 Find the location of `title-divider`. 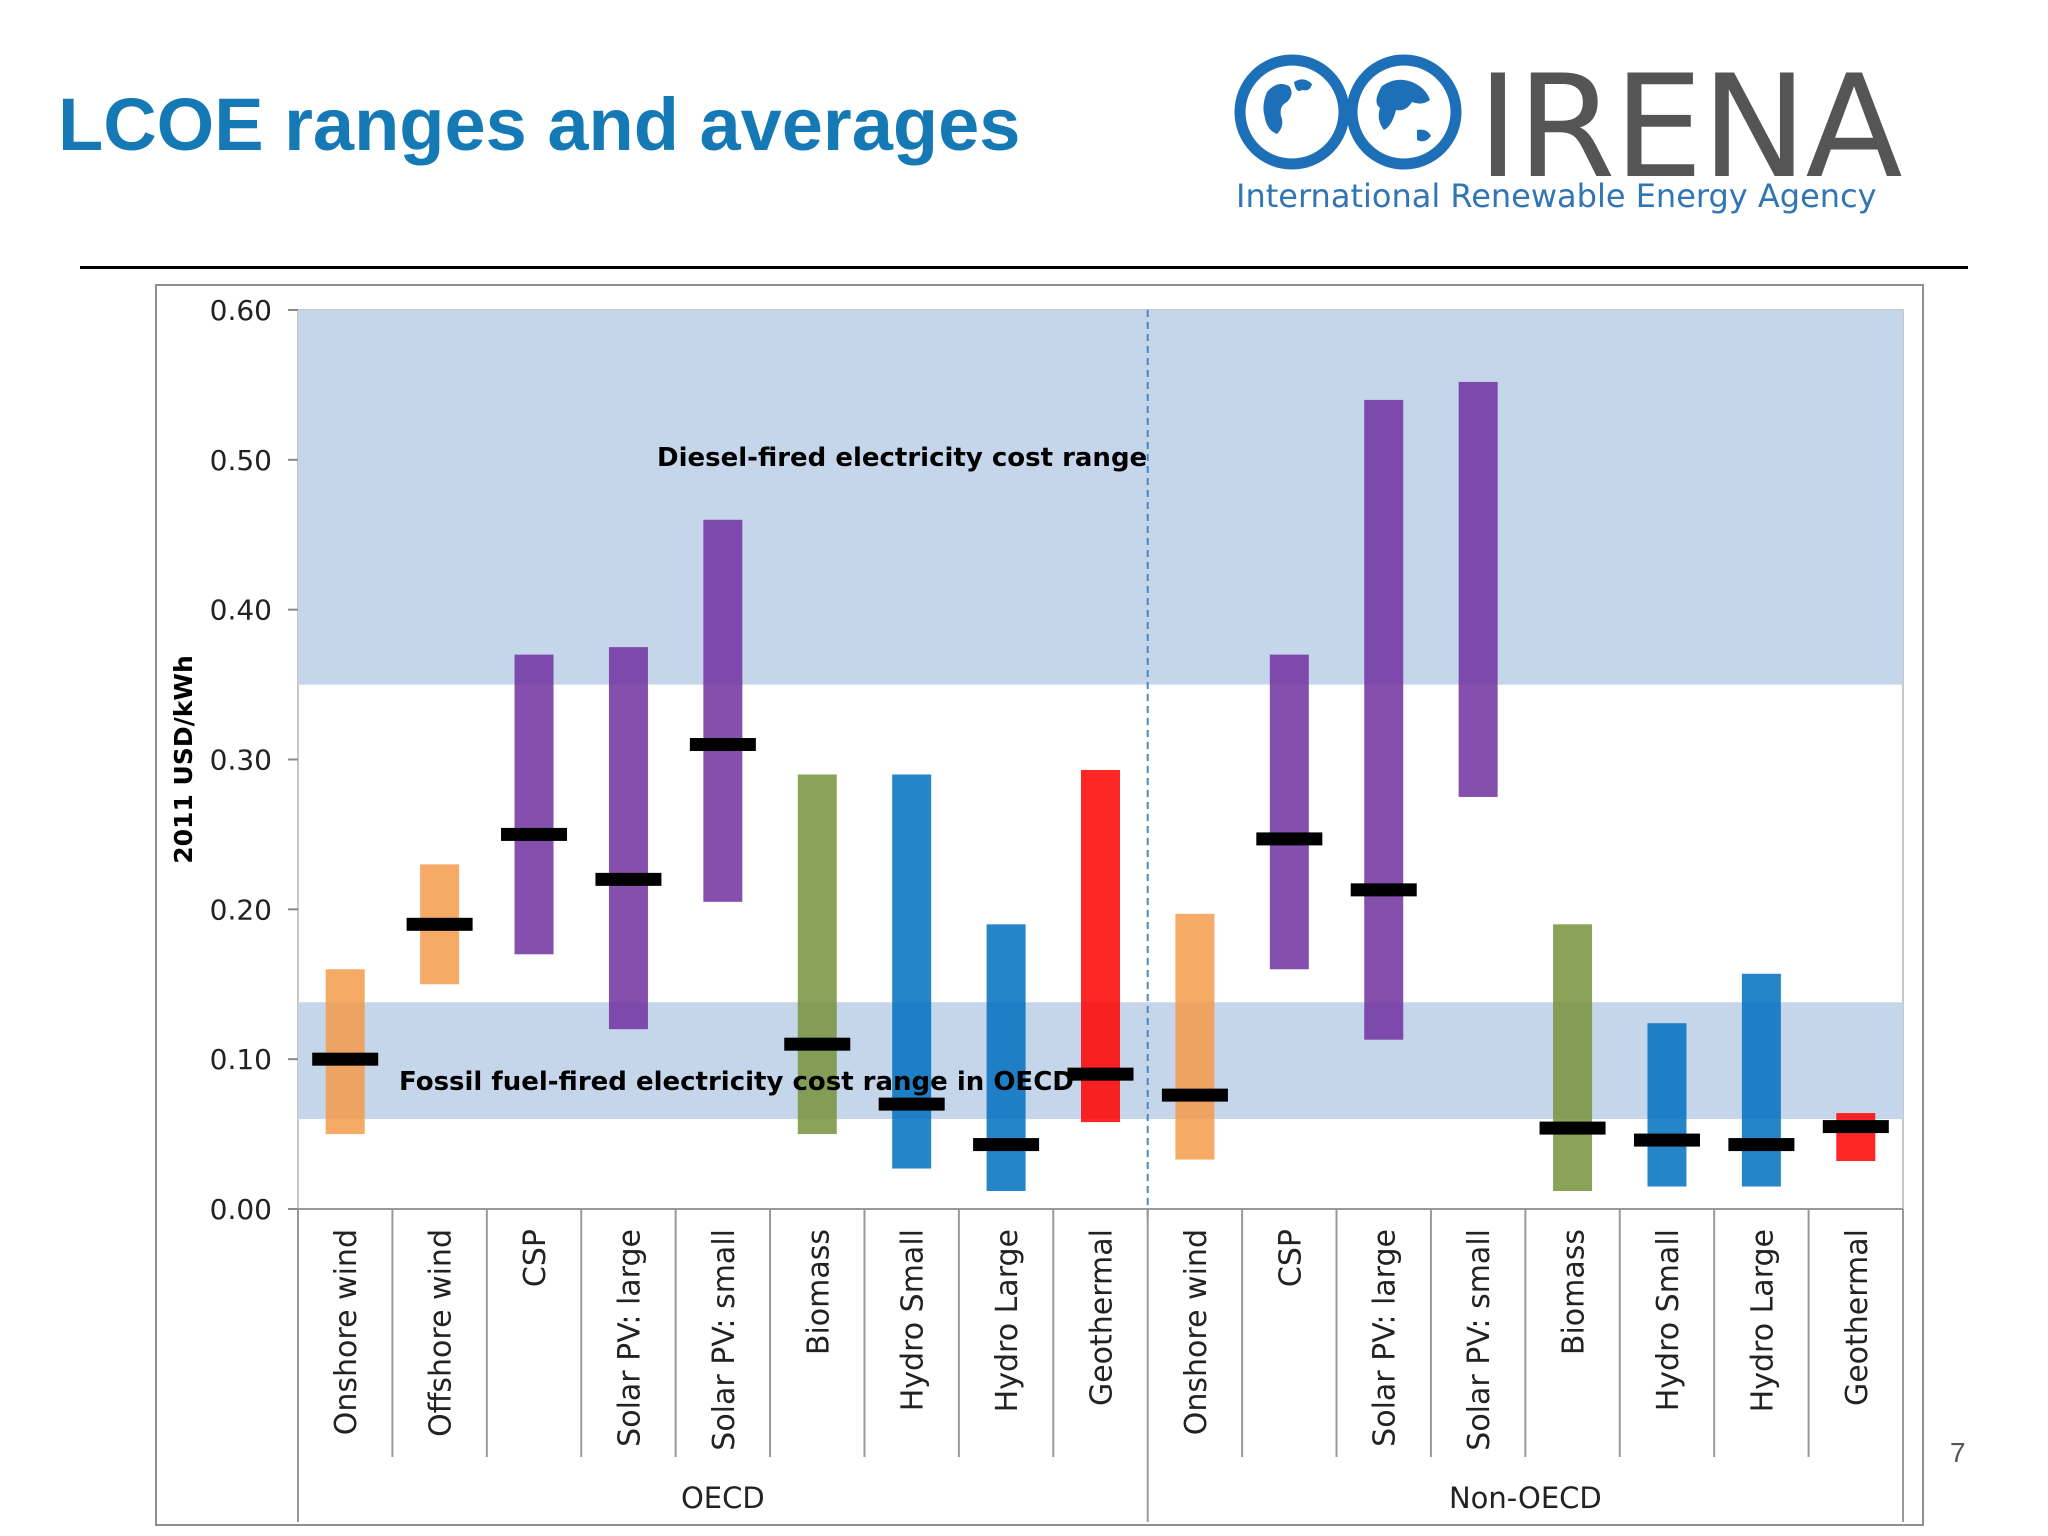

title-divider is located at coordinates (1024, 267).